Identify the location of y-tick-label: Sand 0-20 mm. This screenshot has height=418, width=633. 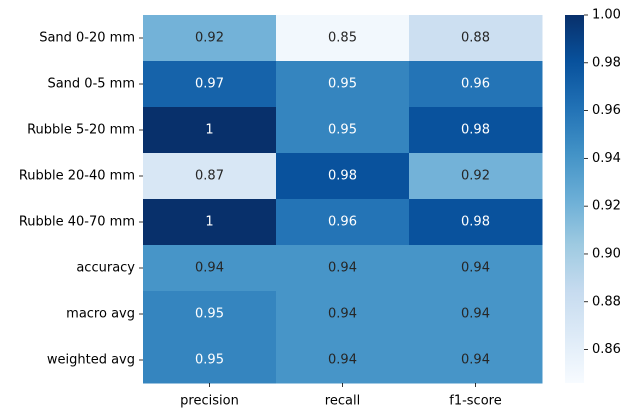
(87, 38).